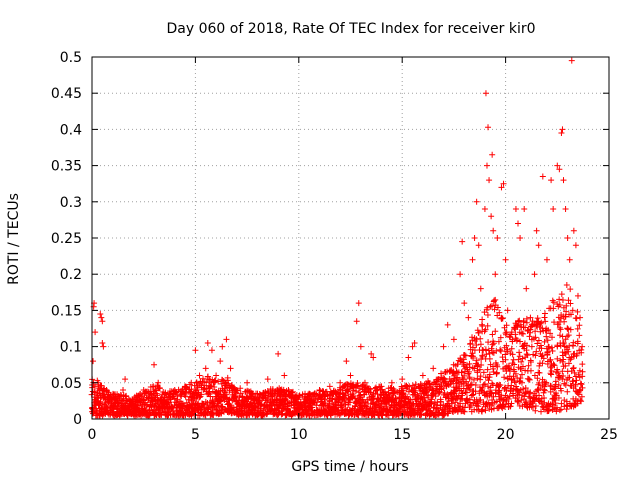  I want to click on y-tick-label: 0, so click(77, 420).